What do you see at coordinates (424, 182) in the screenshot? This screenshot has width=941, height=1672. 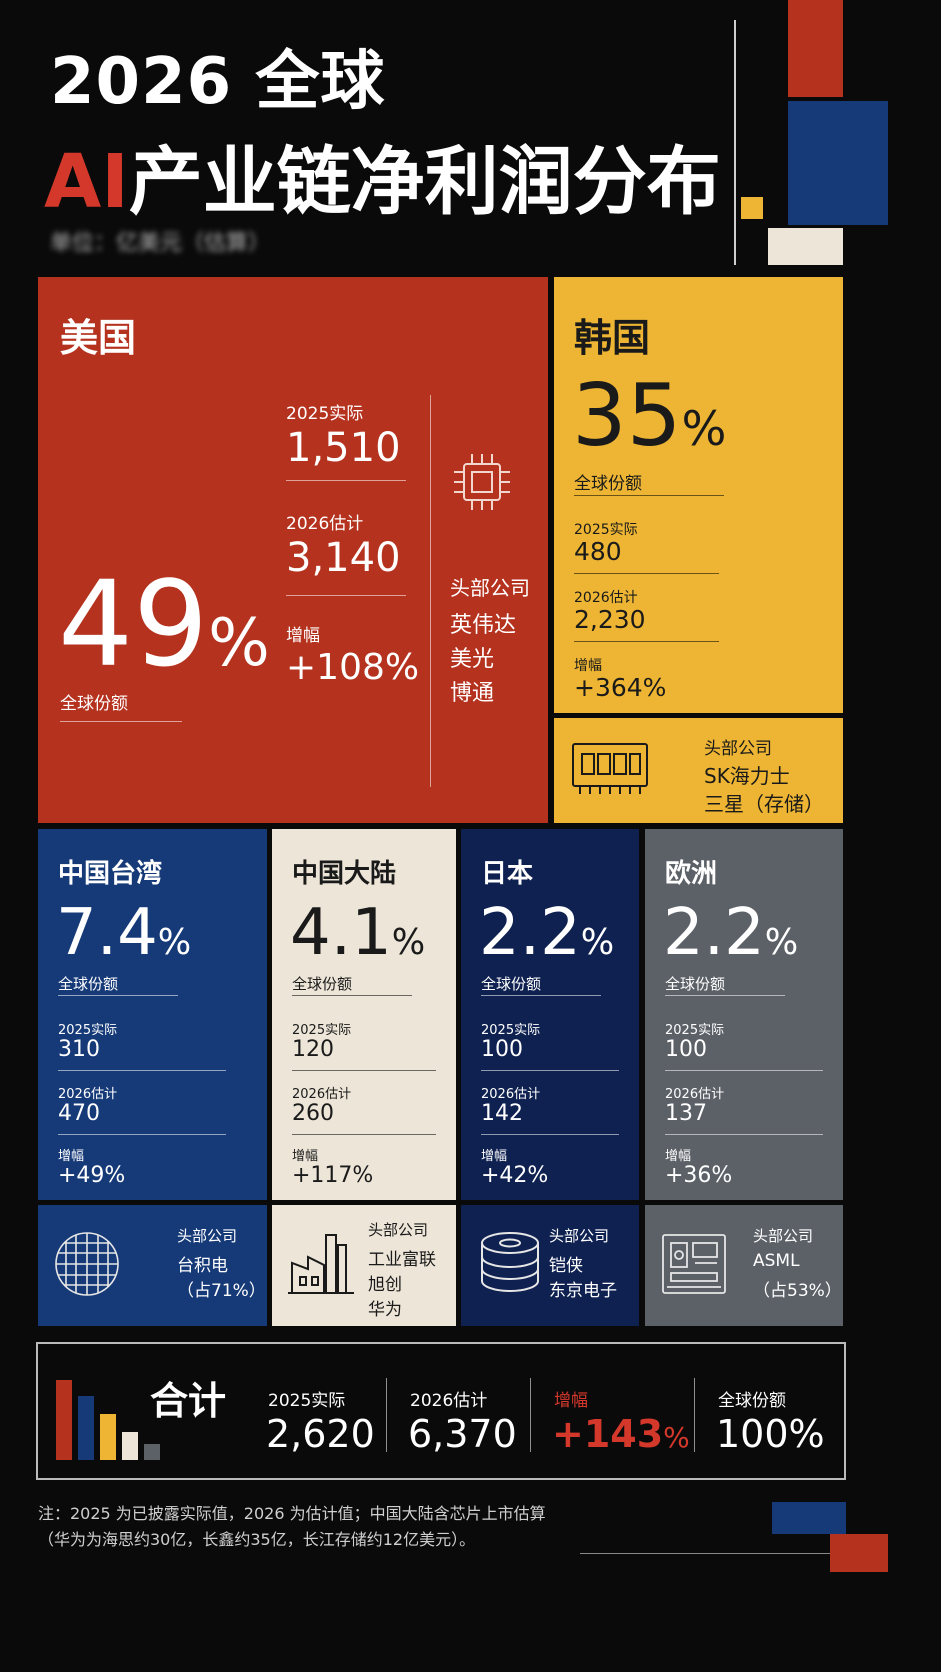 I see `title-rest: 产业链净利润分布` at bounding box center [424, 182].